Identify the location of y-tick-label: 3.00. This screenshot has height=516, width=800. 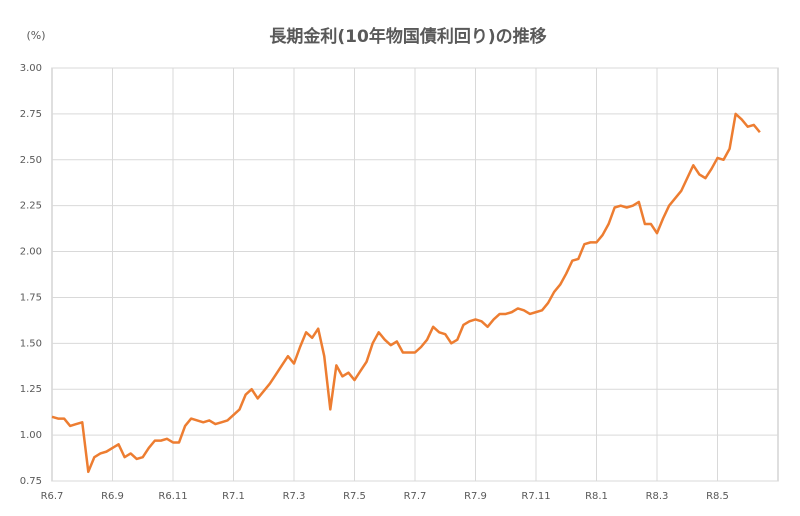
(31, 68).